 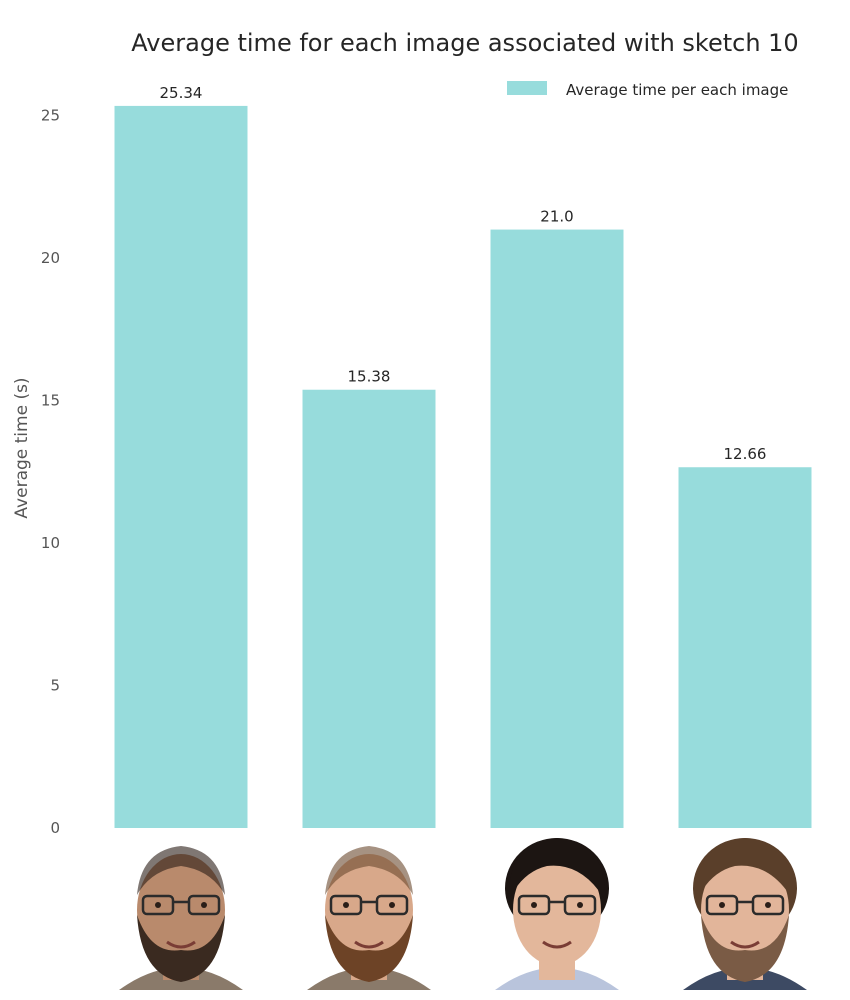 I want to click on y-tick-label: 25, so click(x=50, y=116).